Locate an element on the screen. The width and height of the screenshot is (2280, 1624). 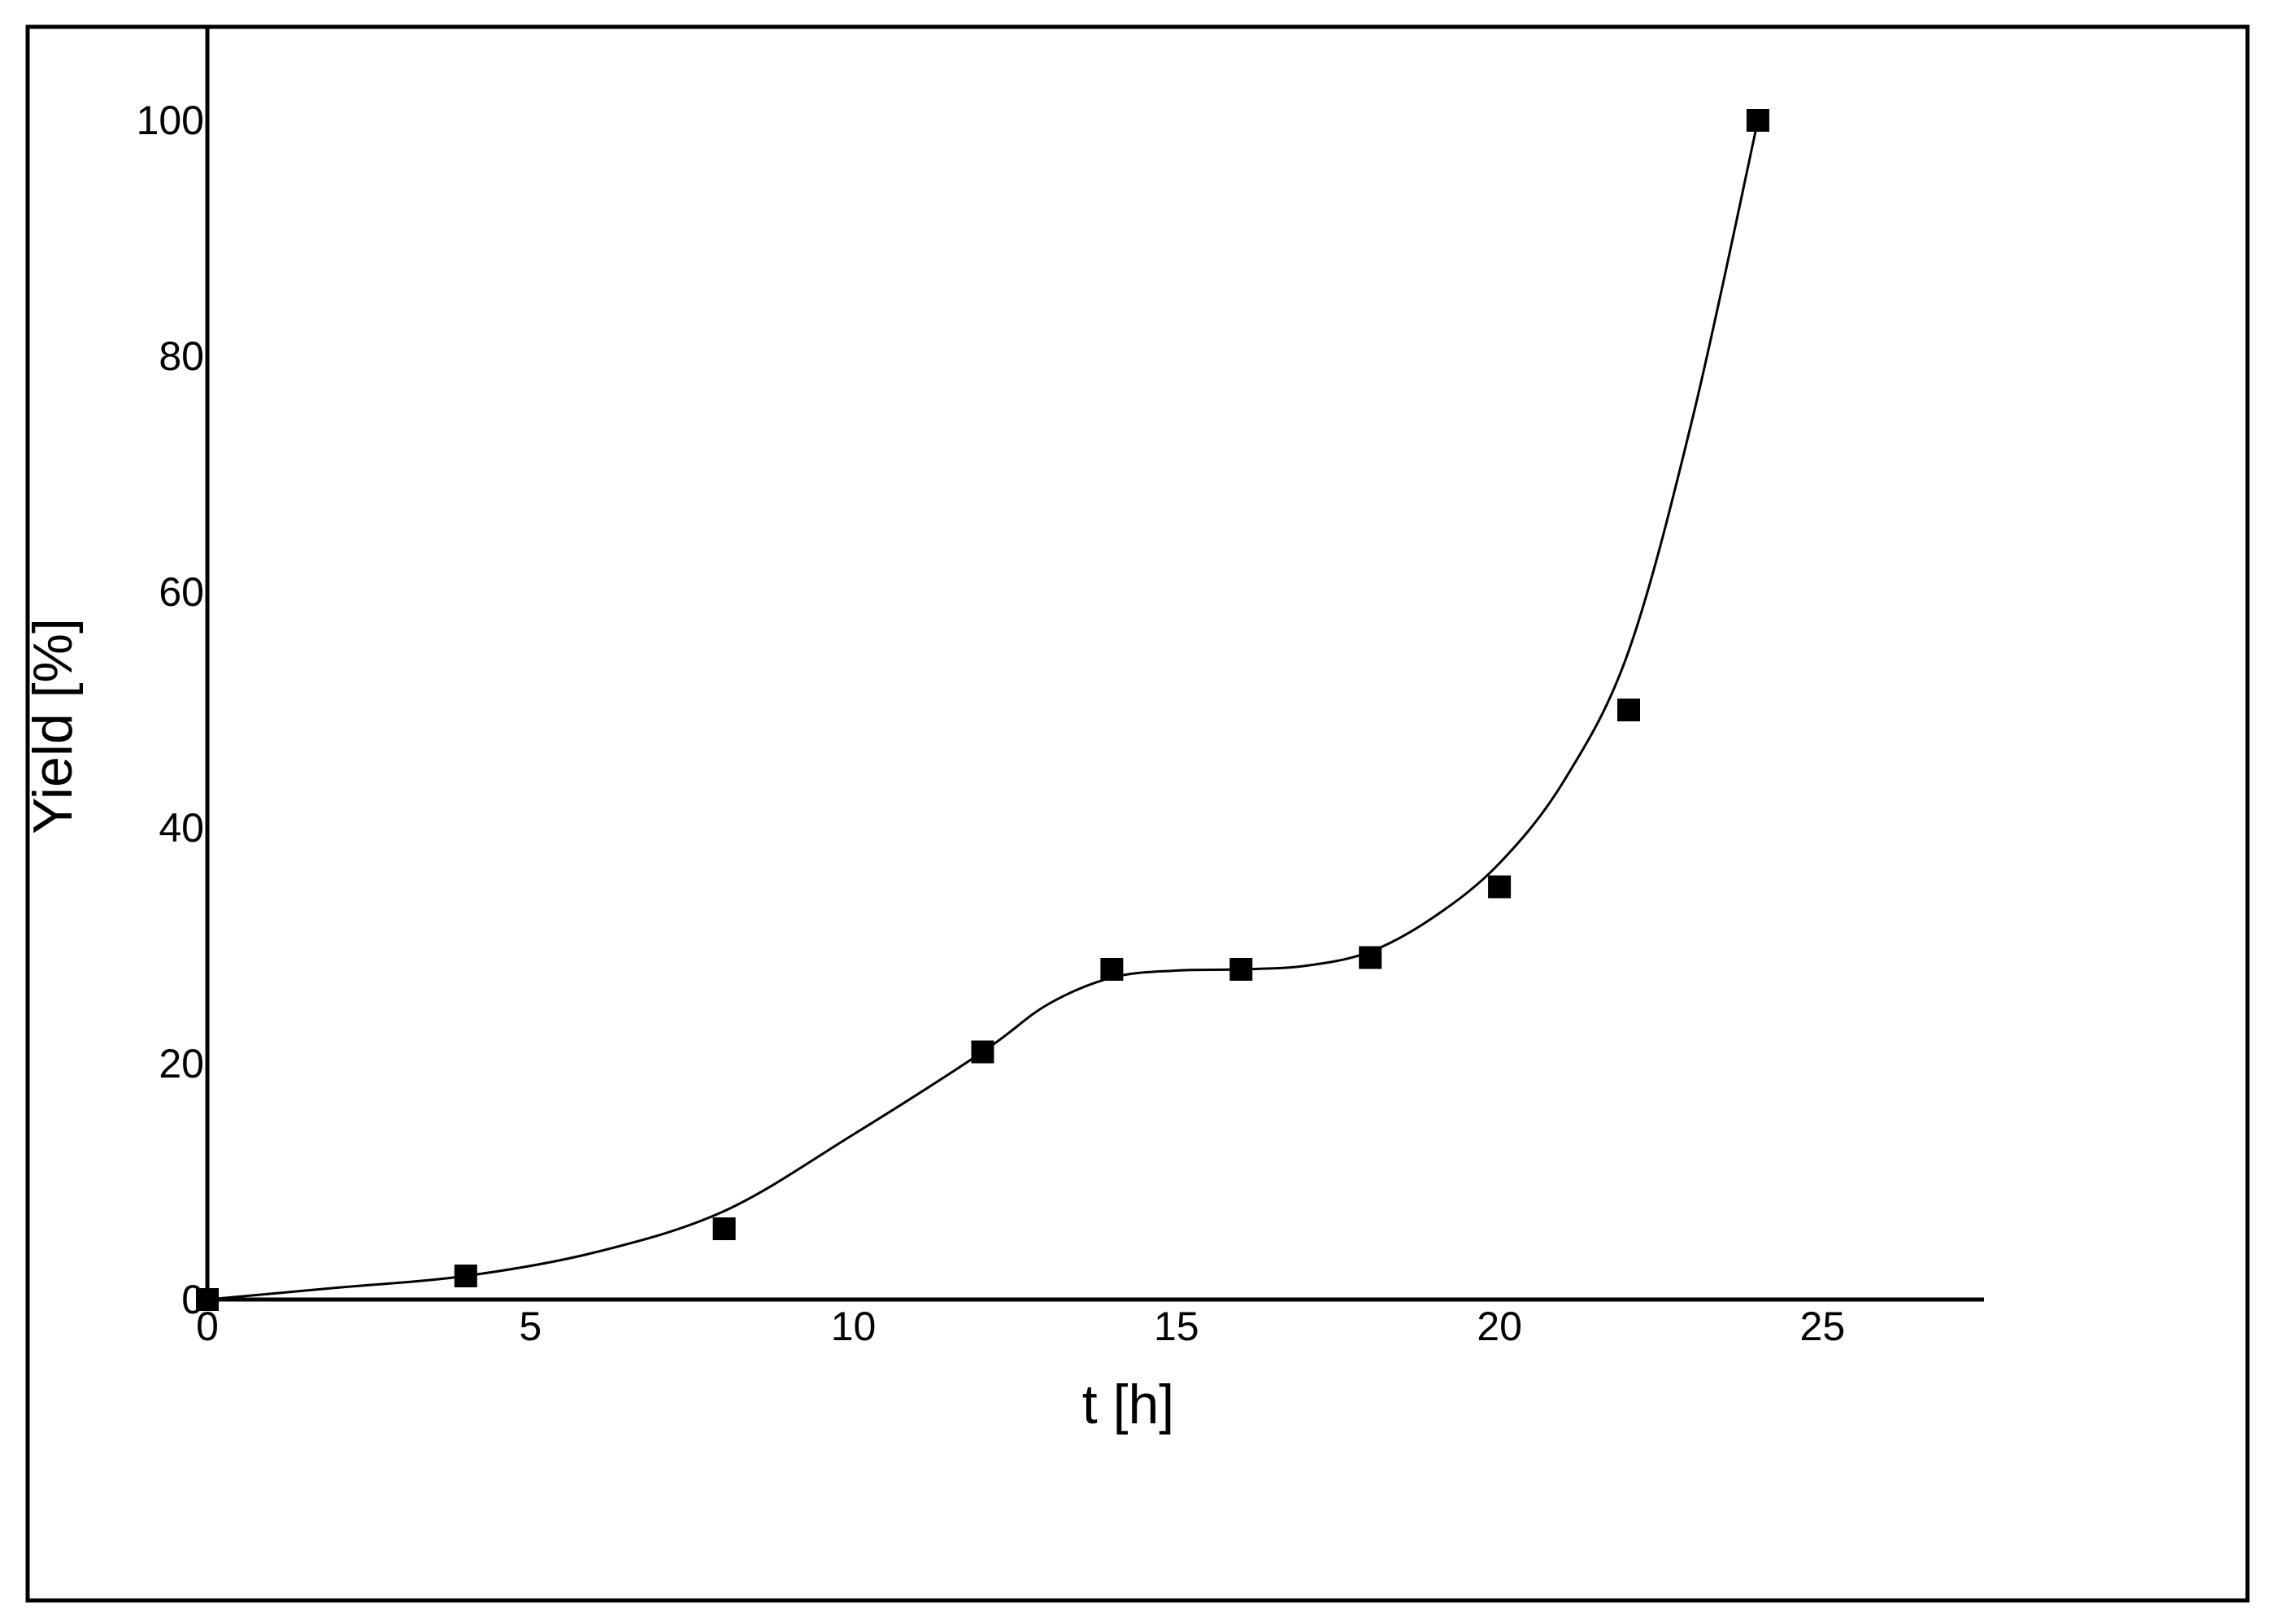
x-tick-label: 15 is located at coordinates (1176, 1326).